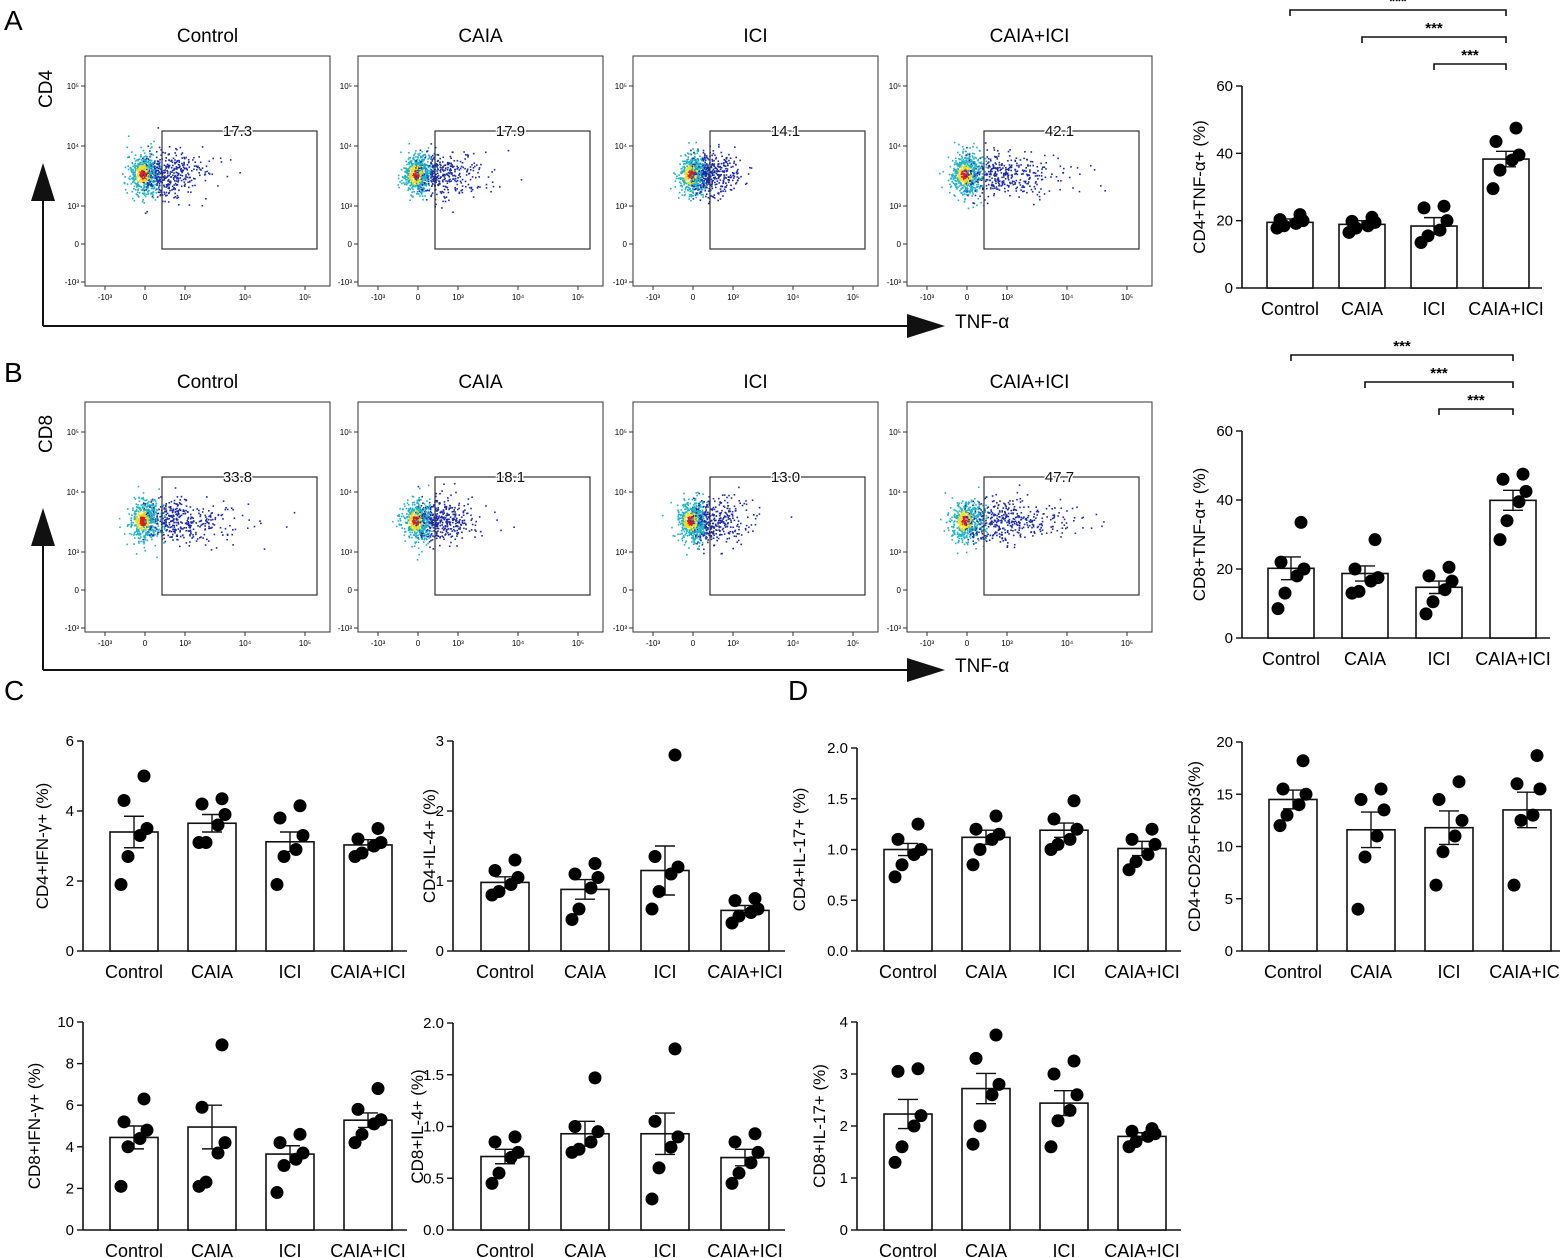 This screenshot has width=1560, height=1258. What do you see at coordinates (755, 36) in the screenshot?
I see `flow-plot-title: ICI` at bounding box center [755, 36].